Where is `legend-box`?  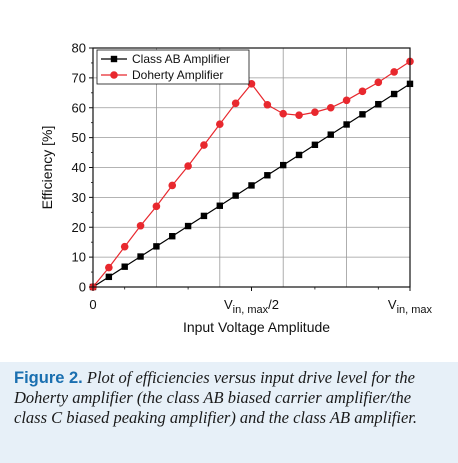
legend-box is located at coordinates (173, 67).